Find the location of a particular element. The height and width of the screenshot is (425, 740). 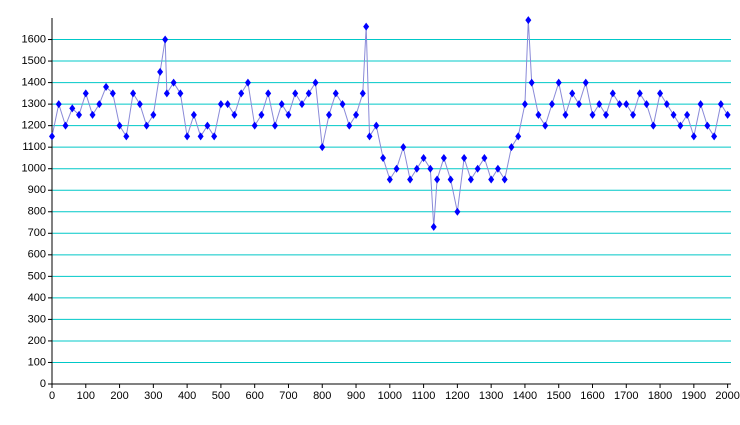

x-tick-label: 900 is located at coordinates (356, 396).